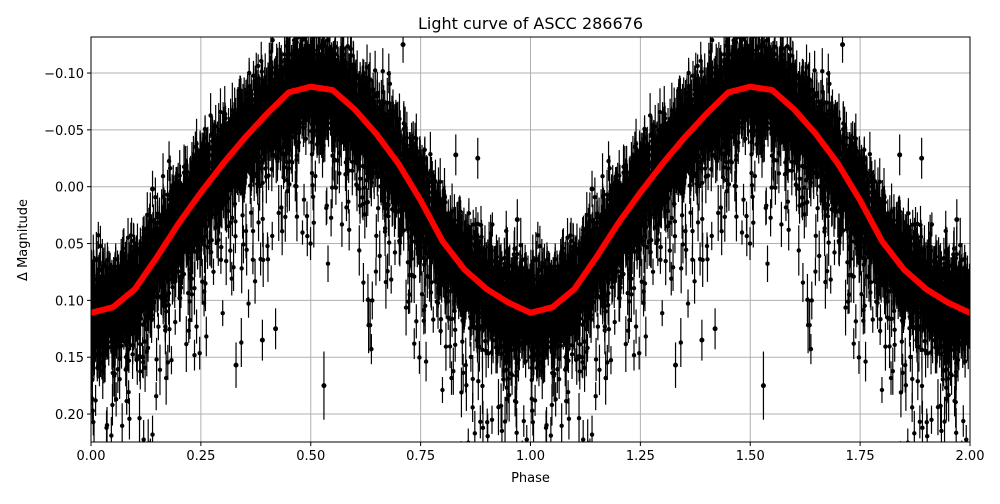 This screenshot has width=1000, height=504. Describe the element at coordinates (530, 23) in the screenshot. I see `chart-title: Light curve of ASCC 286676` at that location.